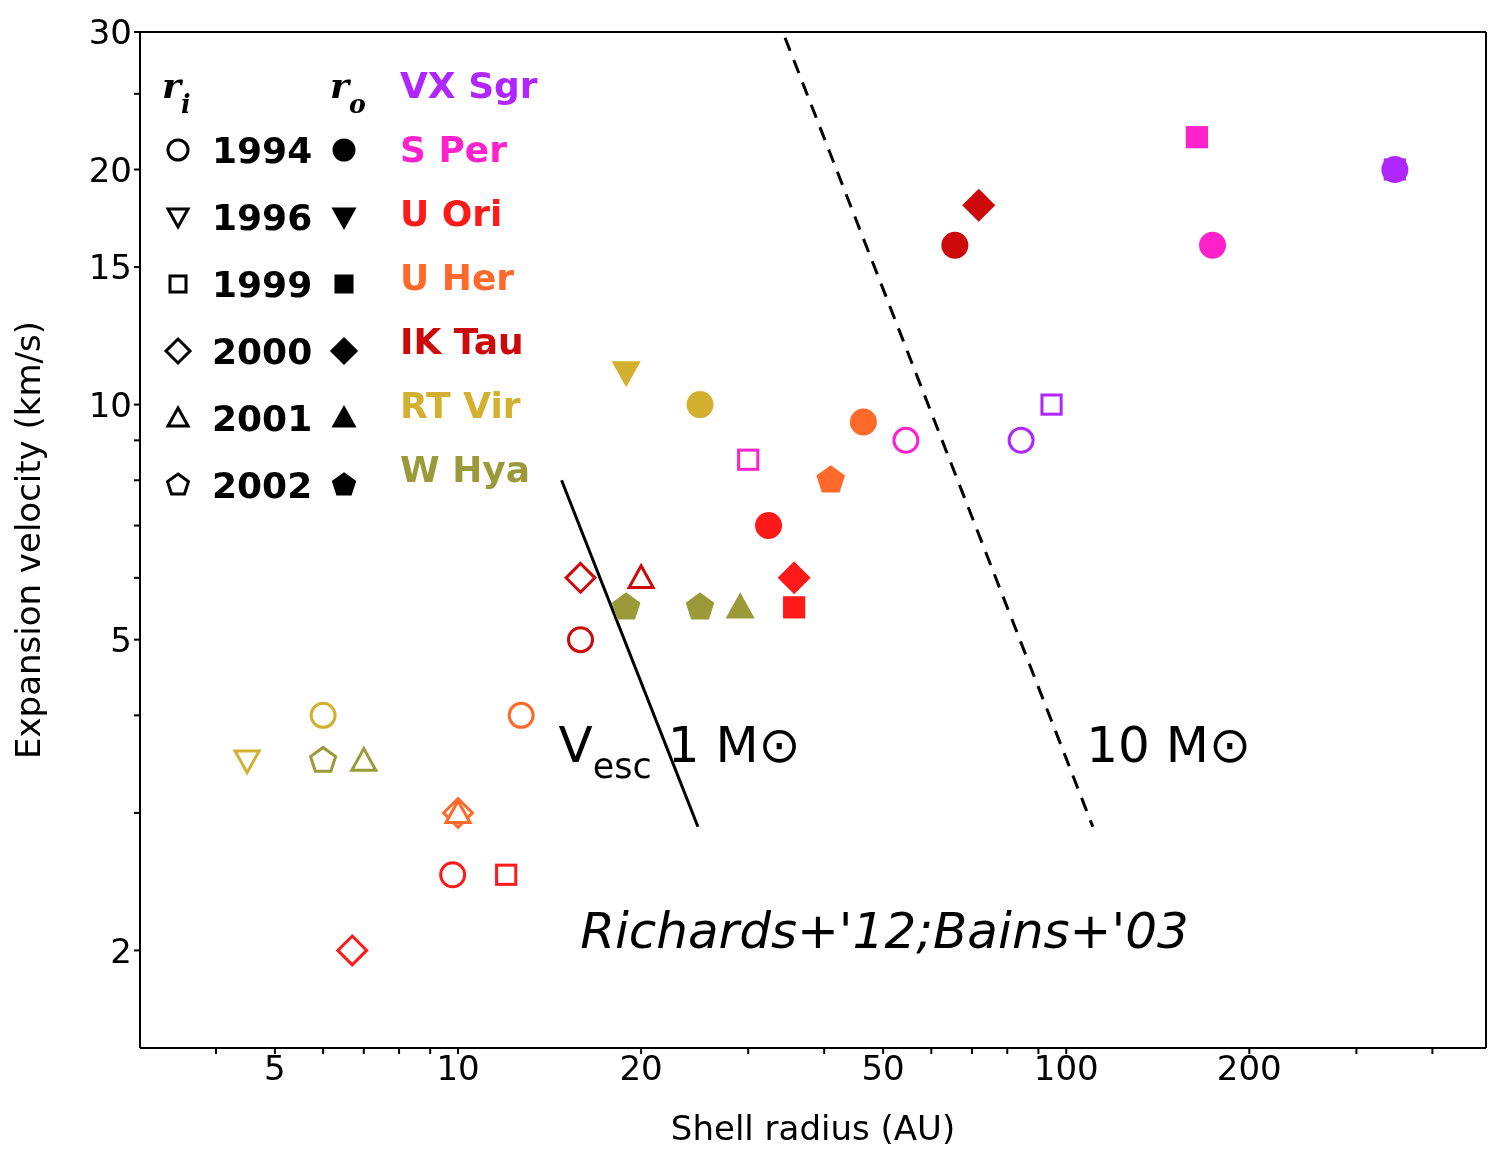  I want to click on legend-label: 2002, so click(262, 485).